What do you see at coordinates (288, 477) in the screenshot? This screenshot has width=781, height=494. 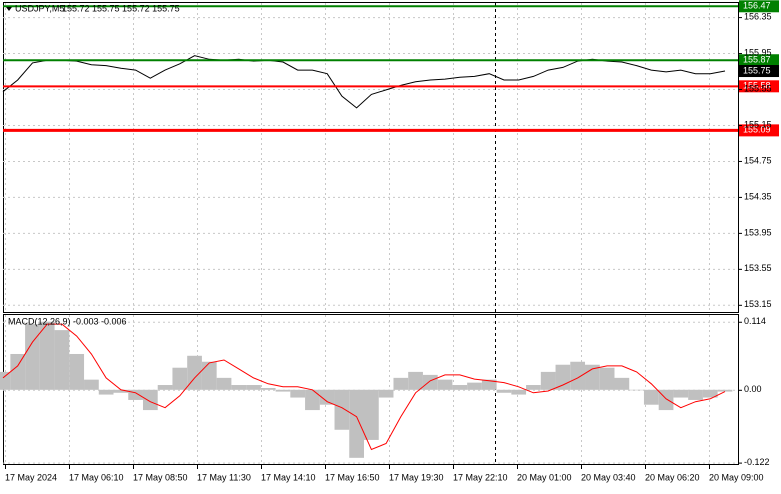 I see `x-tick-label: 17 May 14:10` at bounding box center [288, 477].